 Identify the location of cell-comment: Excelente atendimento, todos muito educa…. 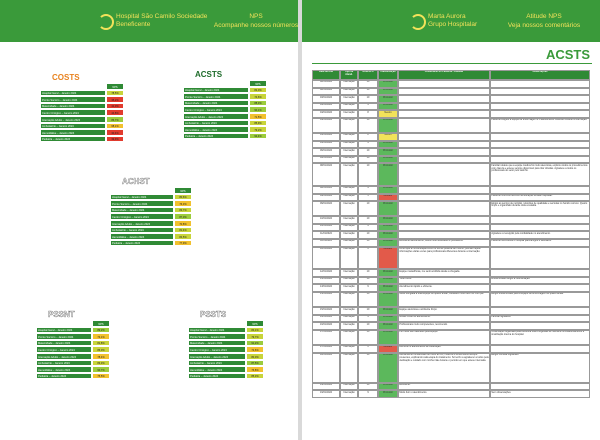
(444, 243).